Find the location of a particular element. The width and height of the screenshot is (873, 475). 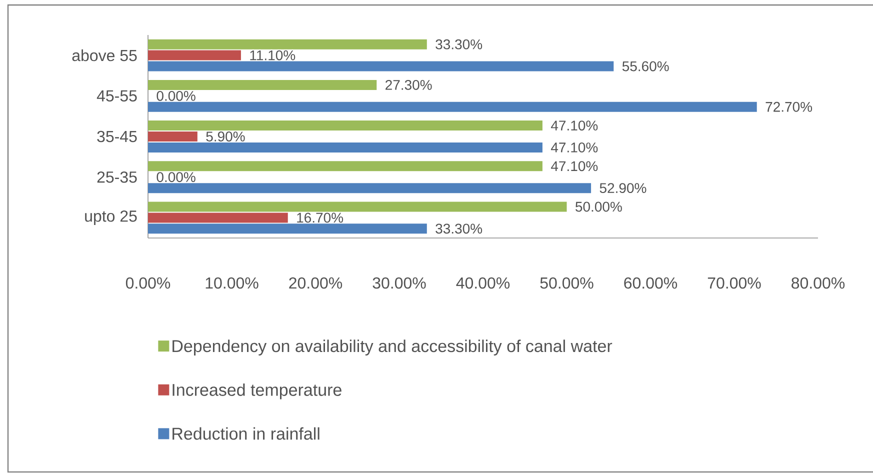

y-tick-label: 25-35 is located at coordinates (117, 177).